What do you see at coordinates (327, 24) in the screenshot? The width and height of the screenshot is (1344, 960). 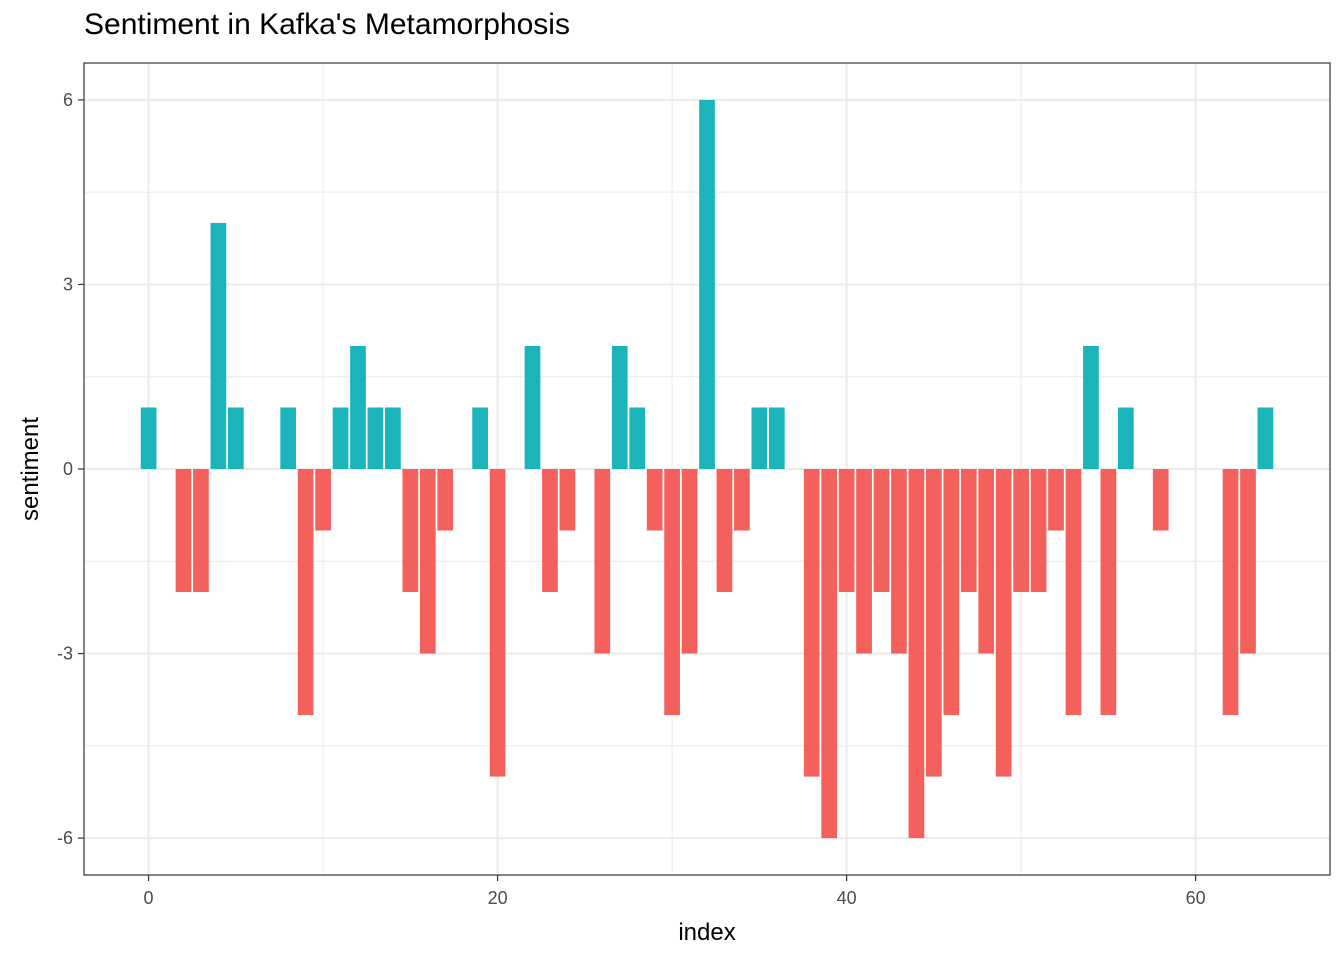 I see `chart-title: Sentiment in Kafka's Metamorphosis` at bounding box center [327, 24].